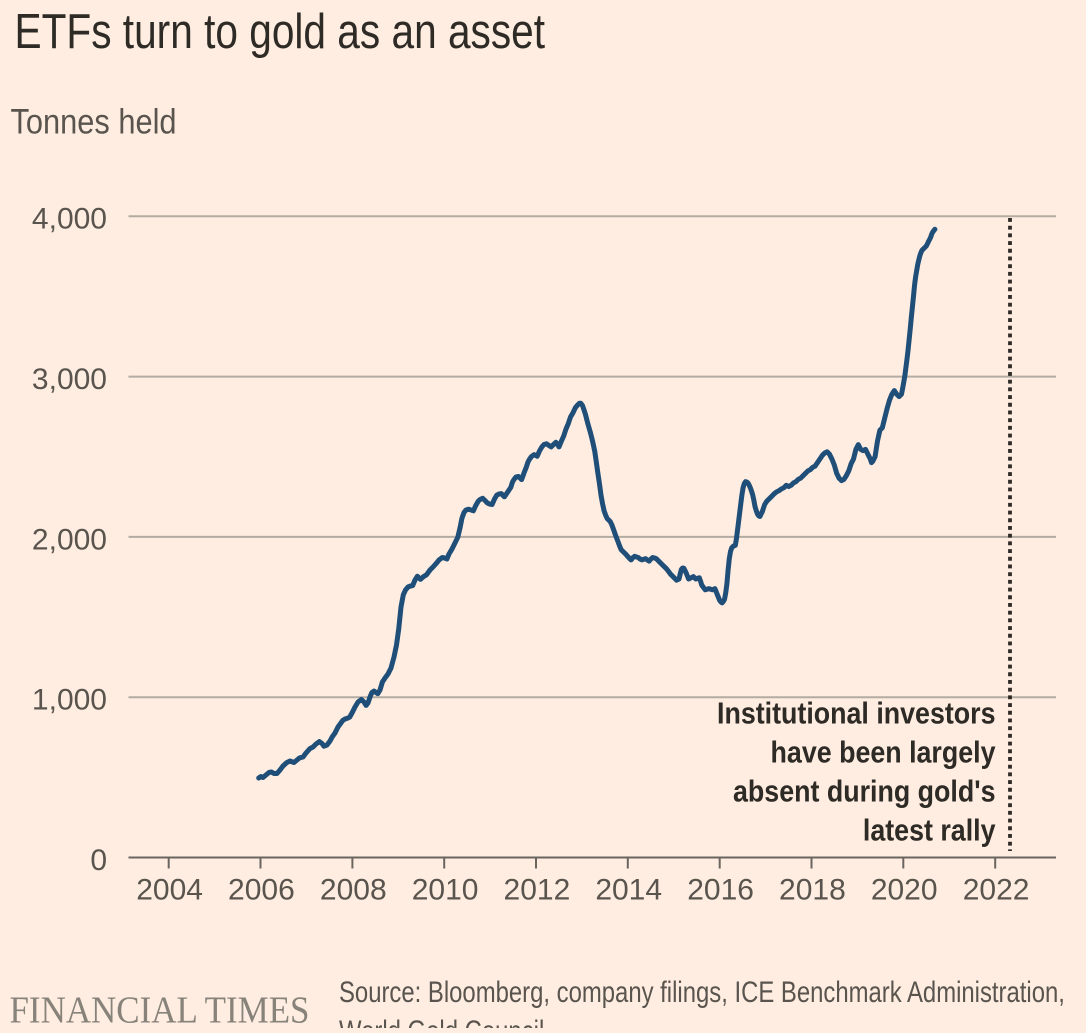 The width and height of the screenshot is (1086, 1033). What do you see at coordinates (720, 890) in the screenshot?
I see `svg-text: 2016` at bounding box center [720, 890].